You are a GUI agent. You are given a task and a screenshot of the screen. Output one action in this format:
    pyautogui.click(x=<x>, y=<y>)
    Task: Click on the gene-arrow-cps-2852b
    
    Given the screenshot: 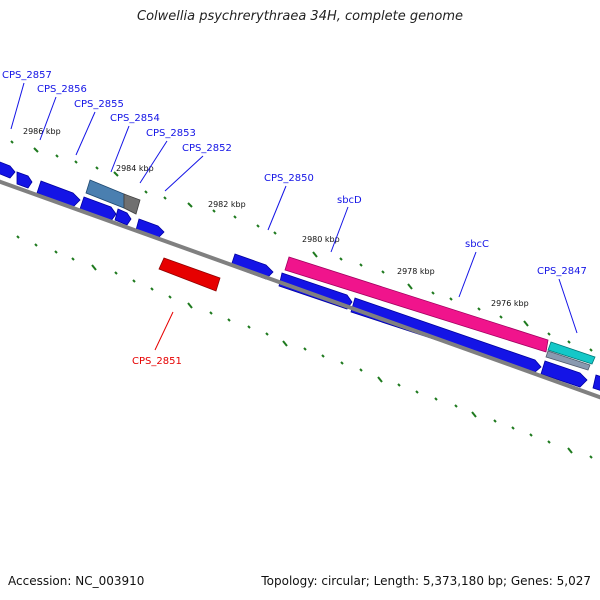 What is the action you would take?
    pyautogui.click(x=150, y=228)
    